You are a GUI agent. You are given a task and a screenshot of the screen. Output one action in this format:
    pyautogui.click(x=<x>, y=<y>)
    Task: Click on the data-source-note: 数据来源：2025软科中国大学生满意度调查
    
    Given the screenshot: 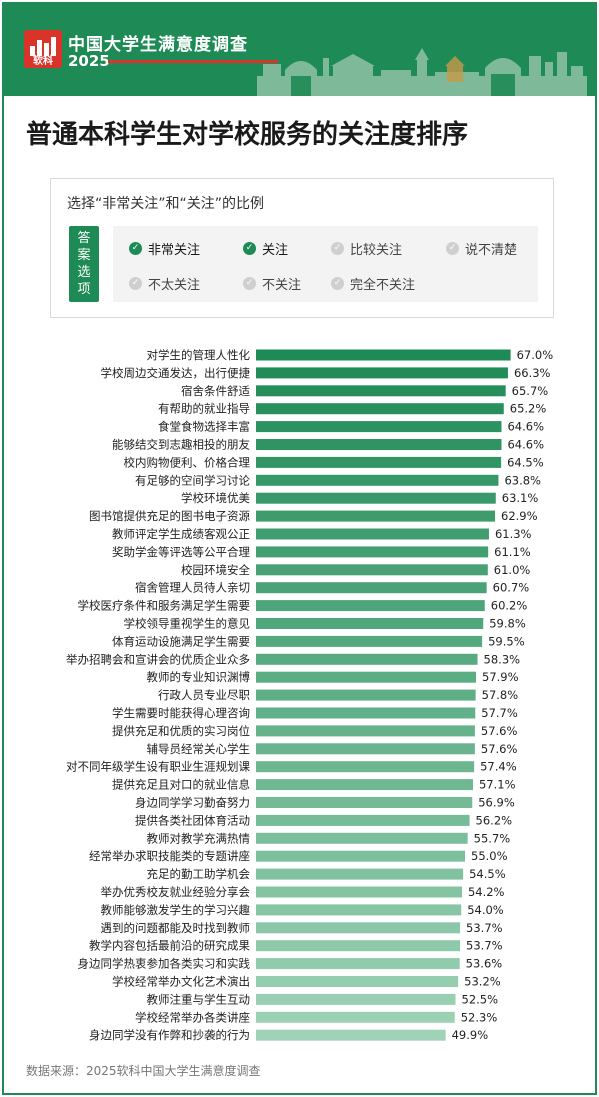 What is the action you would take?
    pyautogui.click(x=143, y=1071)
    